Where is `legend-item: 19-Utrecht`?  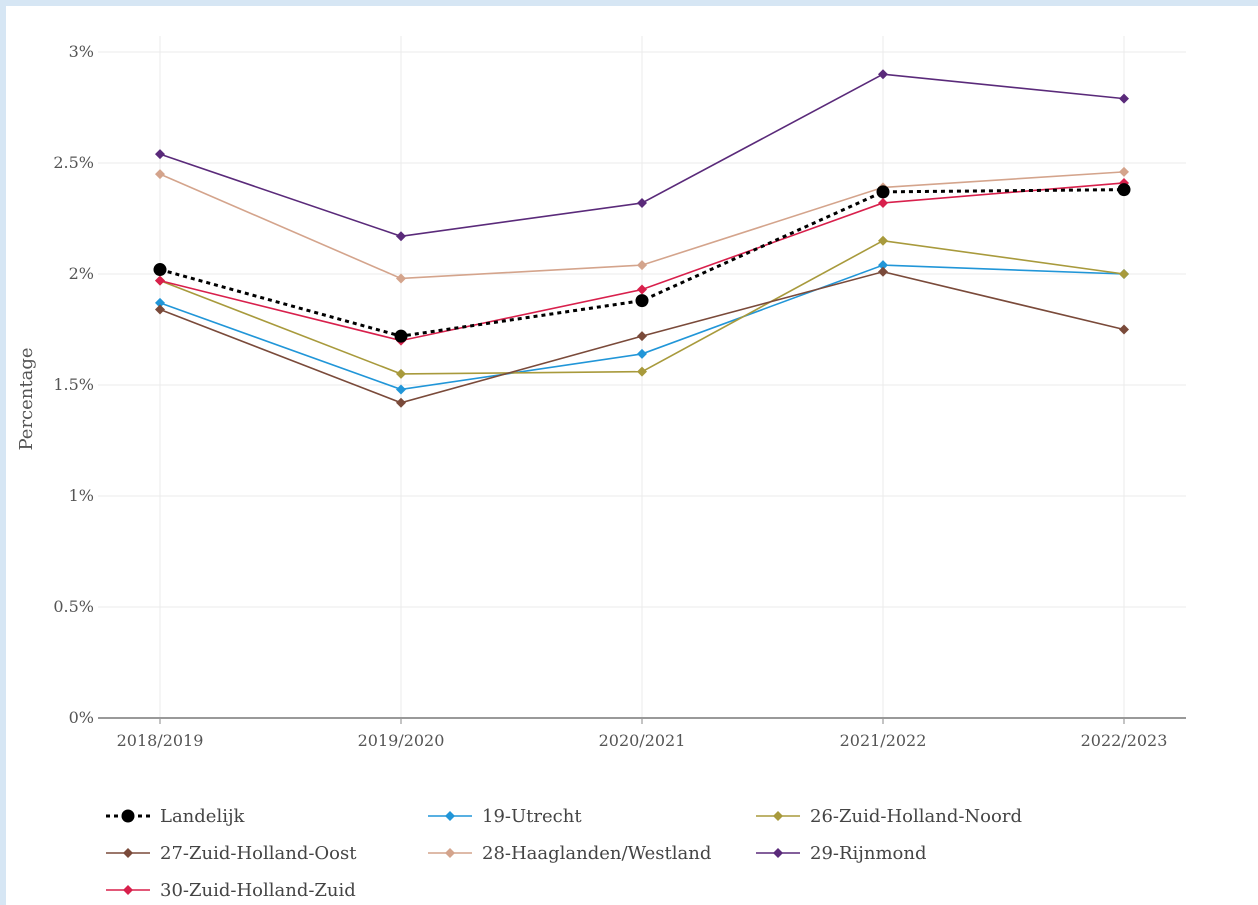 legend-item: 19-Utrecht is located at coordinates (504, 816).